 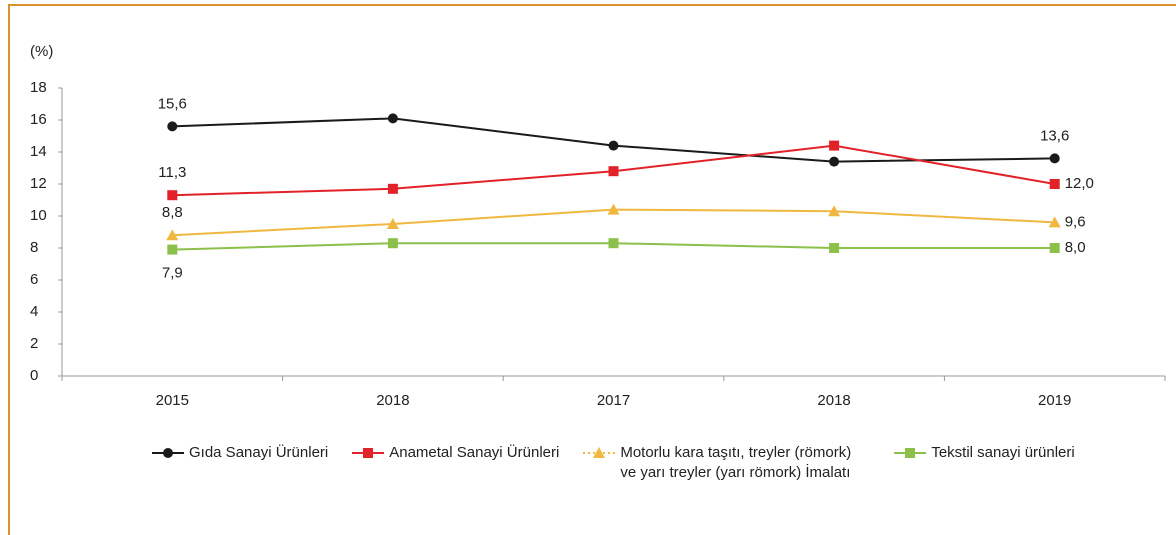 I want to click on x-tick-label: 2017, so click(x=613, y=400).